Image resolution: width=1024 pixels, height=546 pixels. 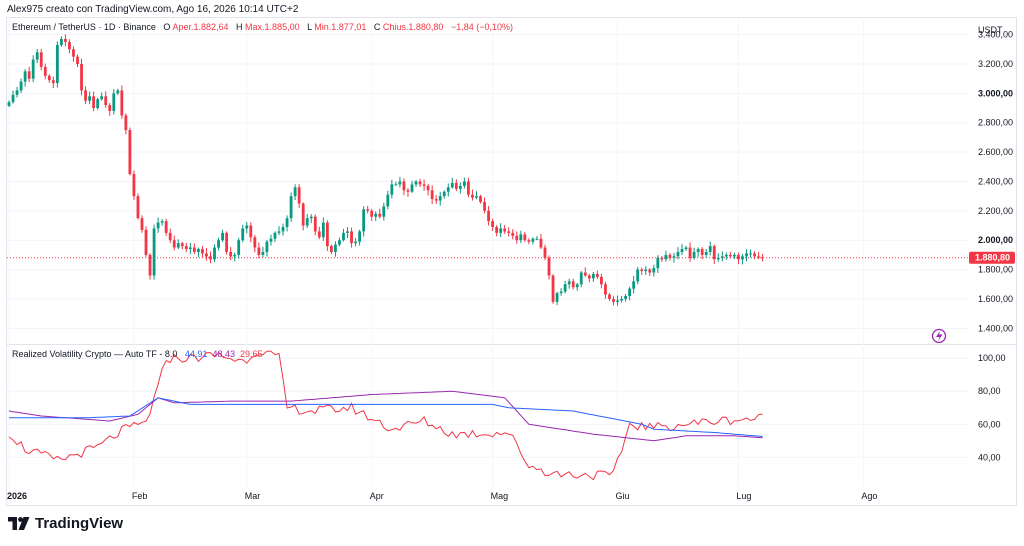 I want to click on last-price-label: 1.880,80, so click(x=992, y=258).